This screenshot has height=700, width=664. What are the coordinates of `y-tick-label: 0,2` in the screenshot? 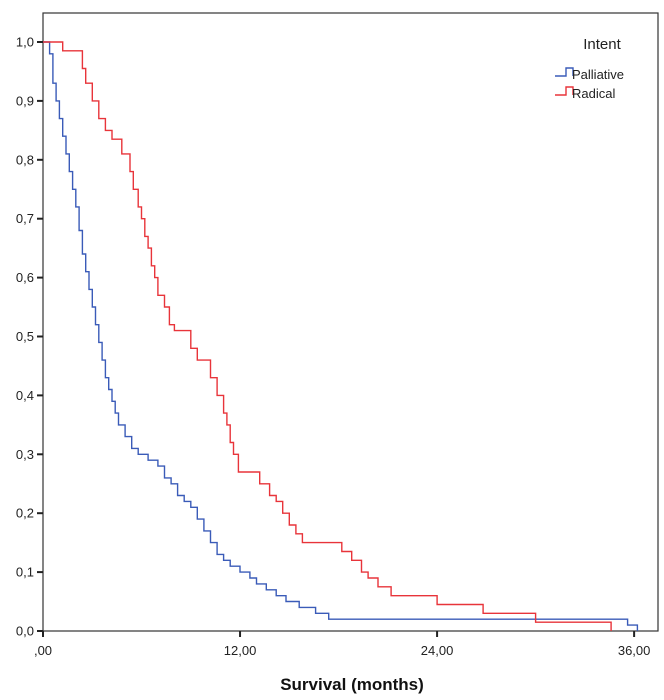 It's located at (25, 513).